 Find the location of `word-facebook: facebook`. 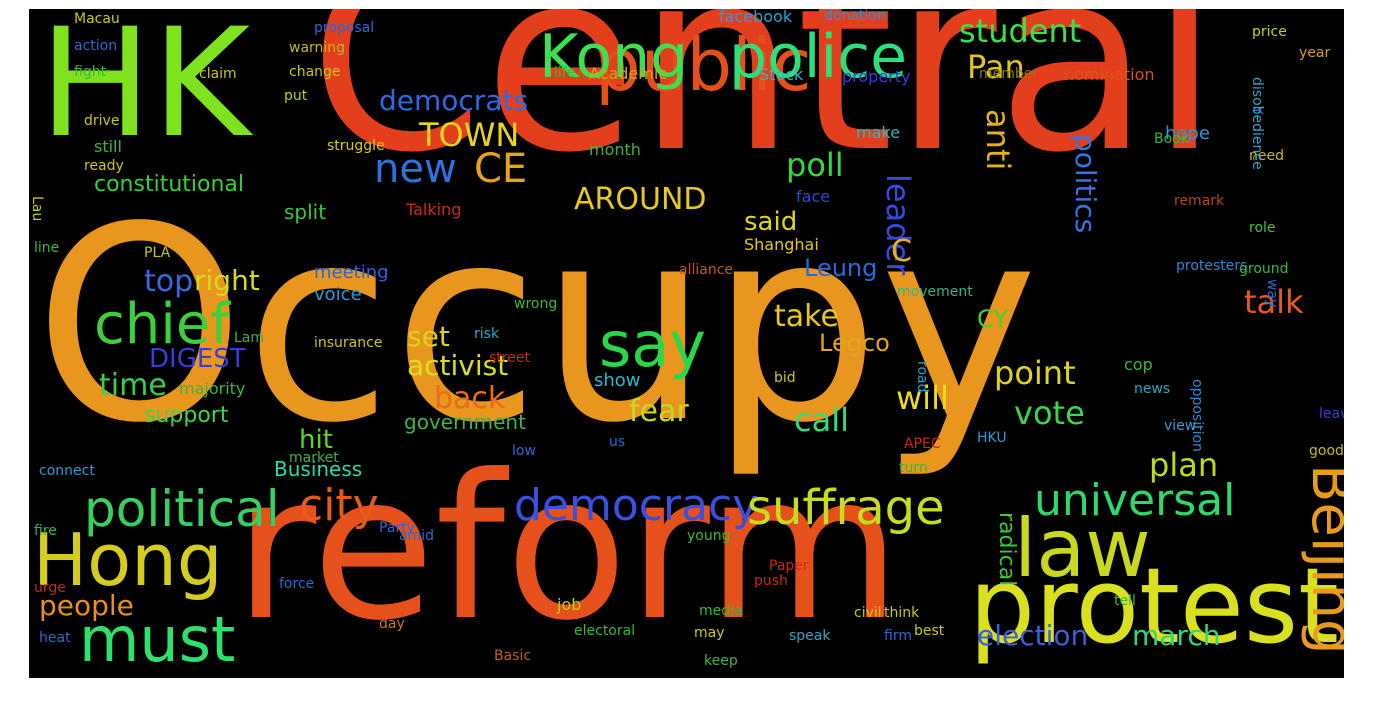

word-facebook: facebook is located at coordinates (756, 17).